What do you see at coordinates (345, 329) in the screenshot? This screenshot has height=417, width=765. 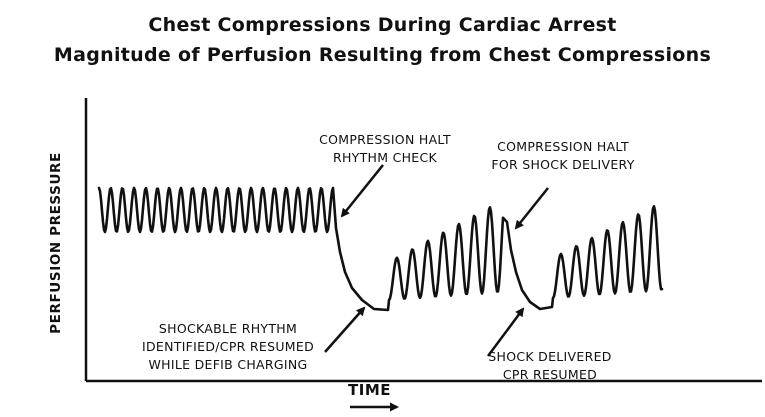 I see `arrow-cpr-resumed` at bounding box center [345, 329].